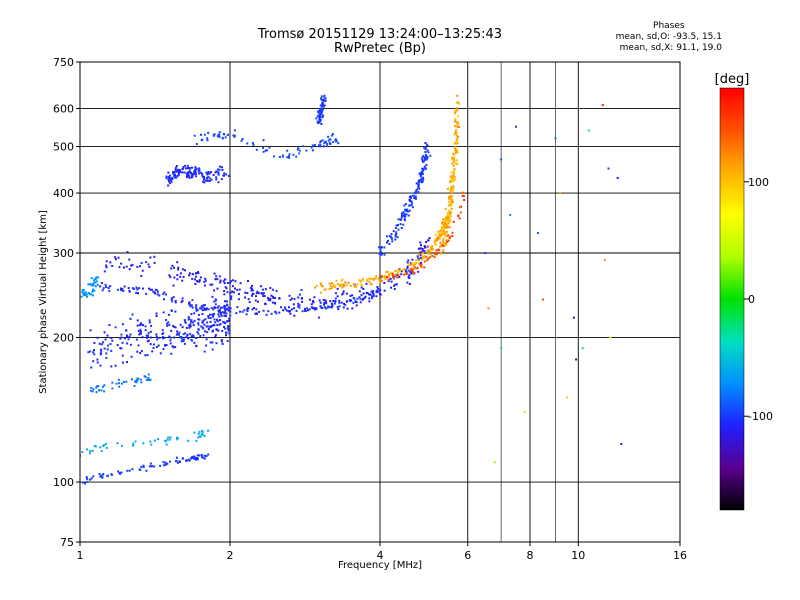 The width and height of the screenshot is (800, 600). I want to click on x-tick-label: 16, so click(680, 555).